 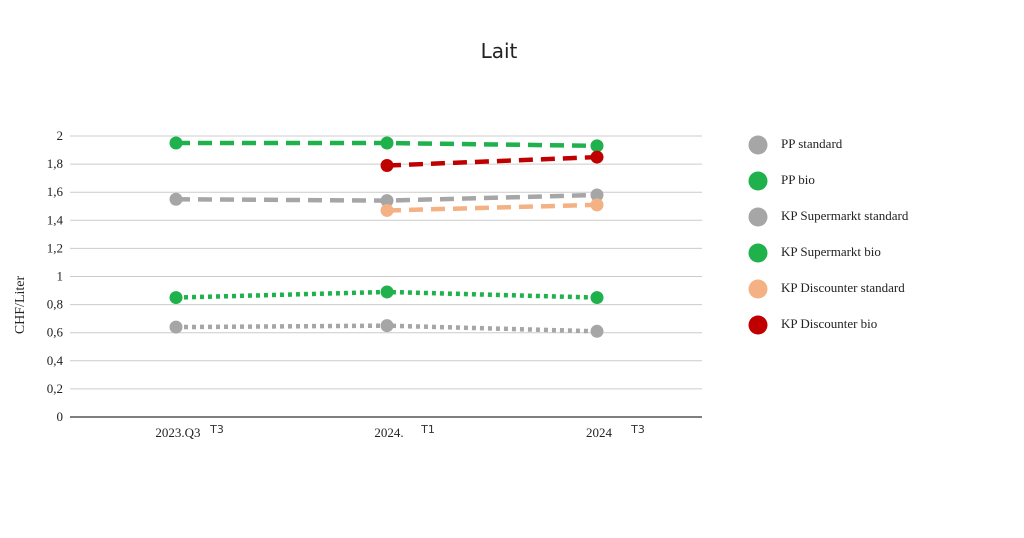 What do you see at coordinates (599, 432) in the screenshot?
I see `x-tick-label: 2024` at bounding box center [599, 432].